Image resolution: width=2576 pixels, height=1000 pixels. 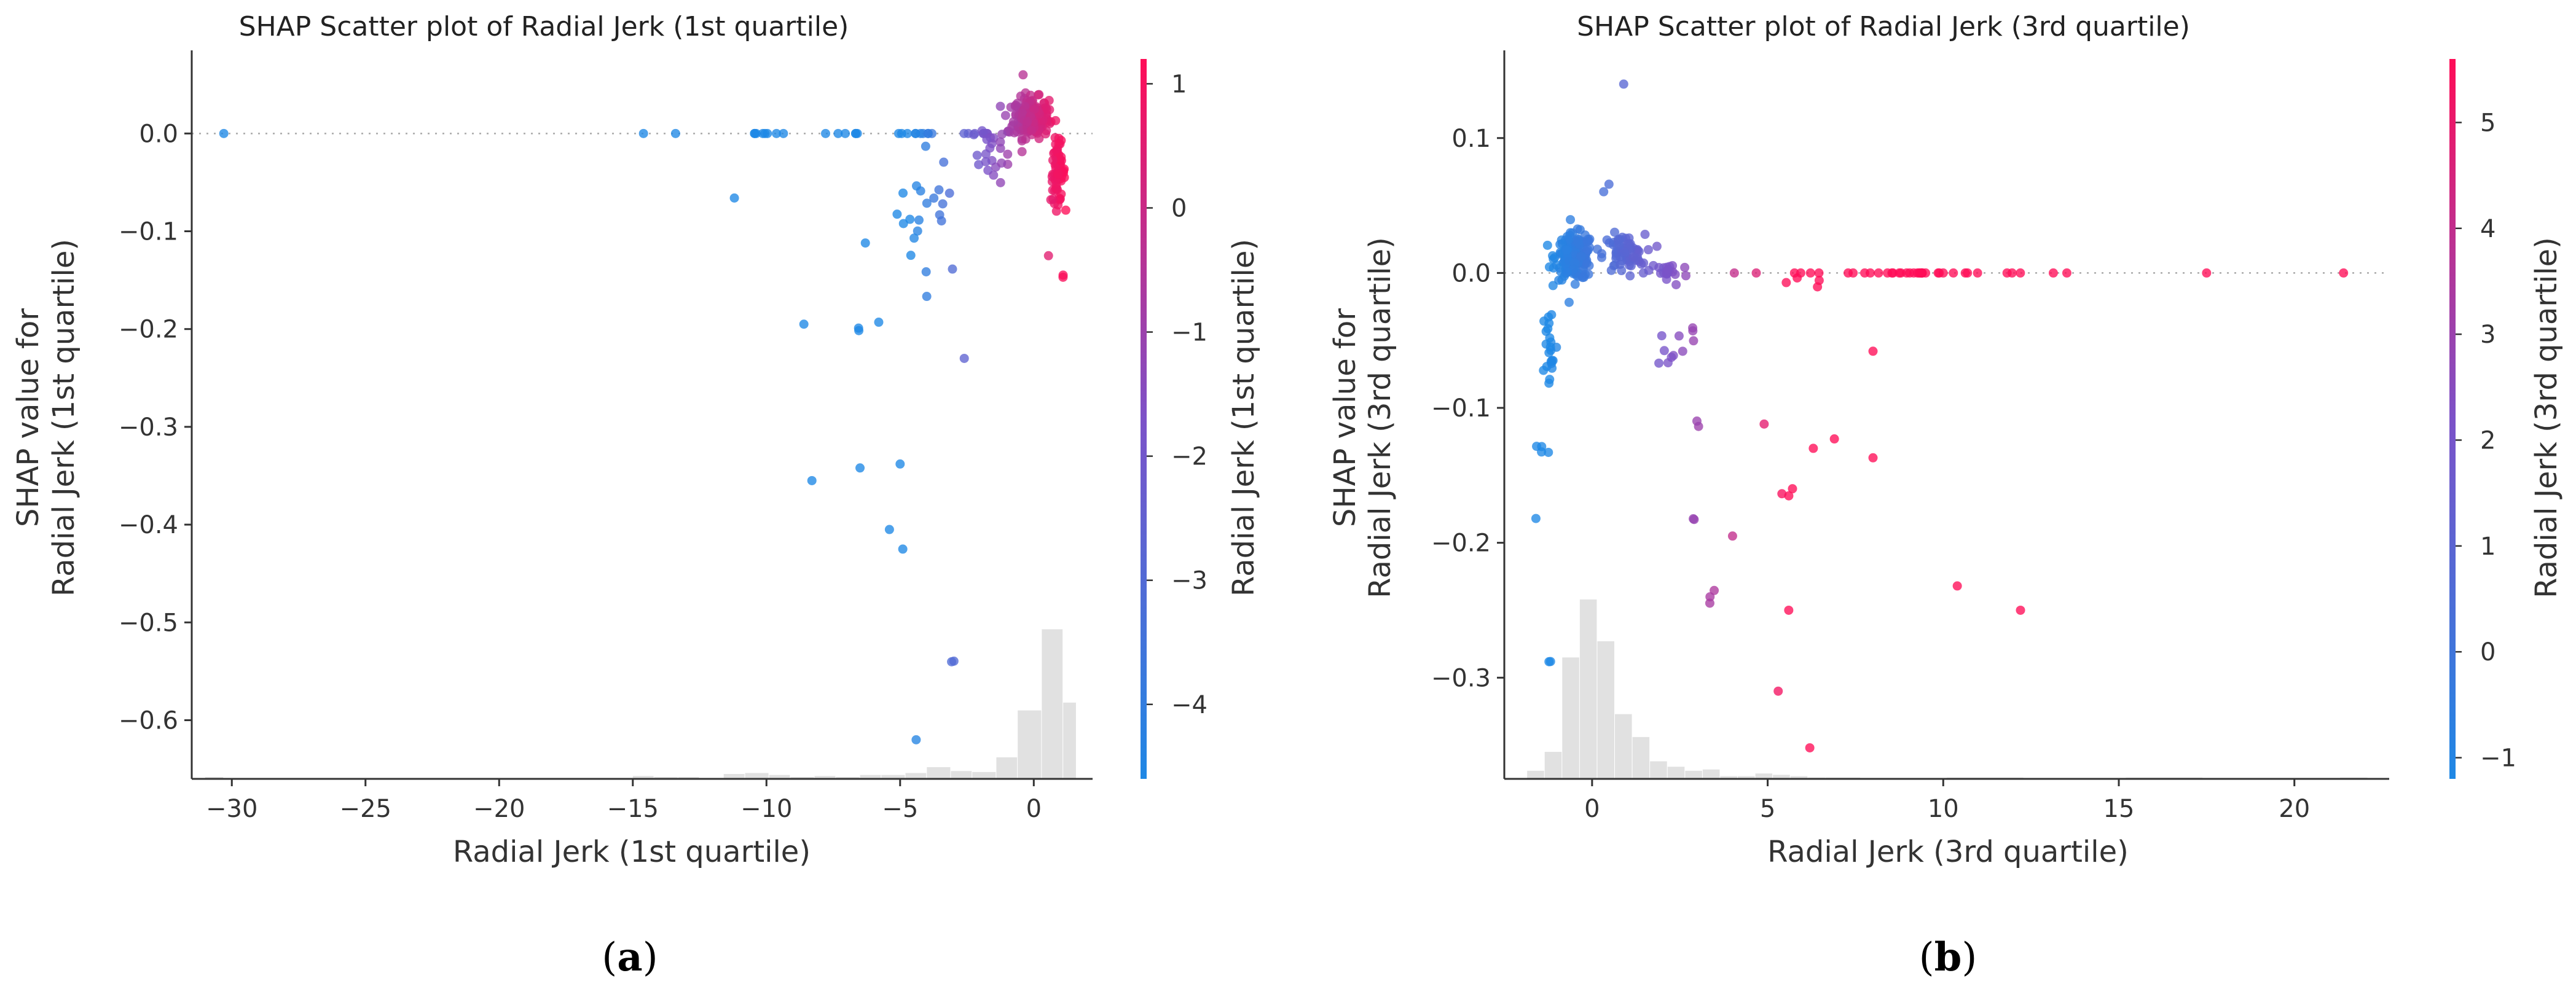 I want to click on panel-b-colorbar-label: Radial Jerk (3rd quartile), so click(x=2546, y=417).